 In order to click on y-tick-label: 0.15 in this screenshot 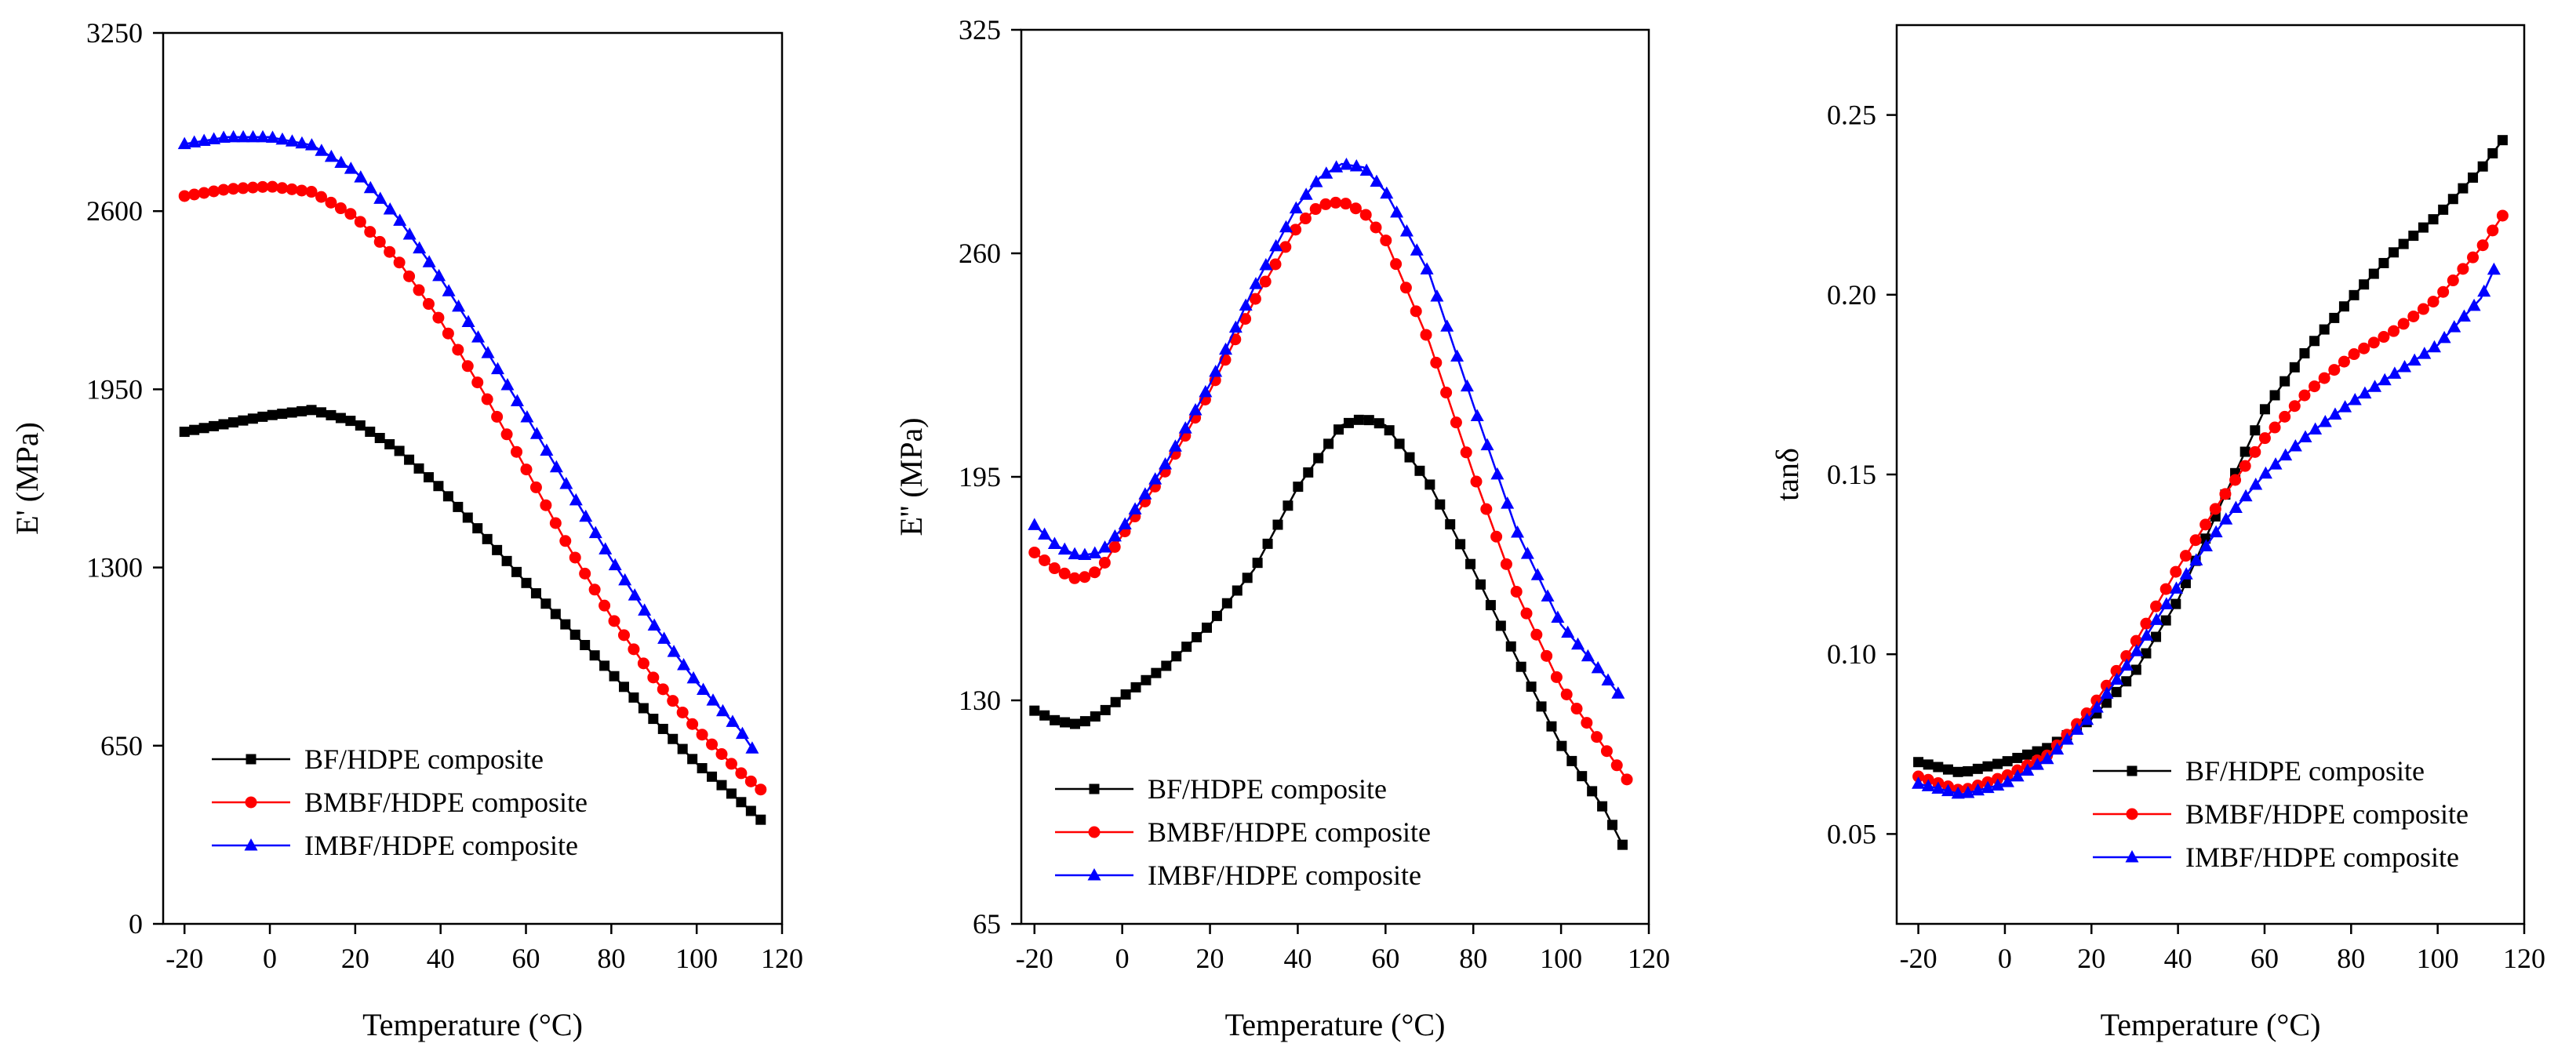, I will do `click(1851, 474)`.